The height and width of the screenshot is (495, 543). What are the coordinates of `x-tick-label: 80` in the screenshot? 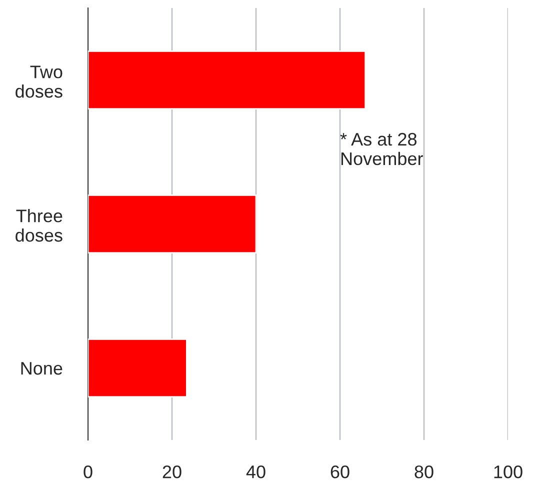 It's located at (424, 471).